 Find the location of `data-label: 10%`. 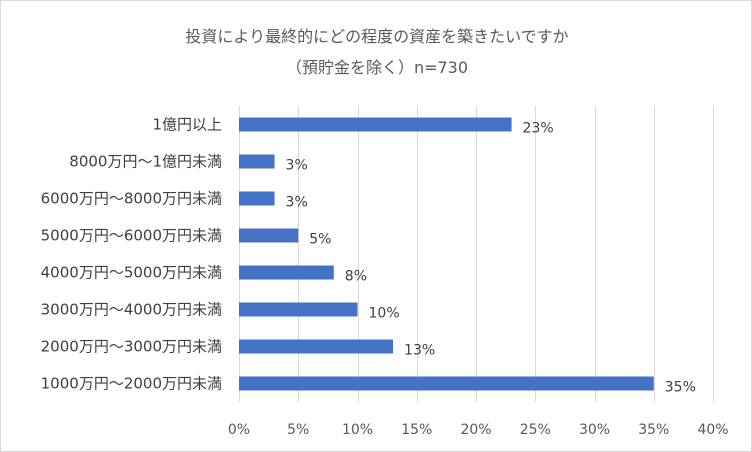

data-label: 10% is located at coordinates (384, 314).